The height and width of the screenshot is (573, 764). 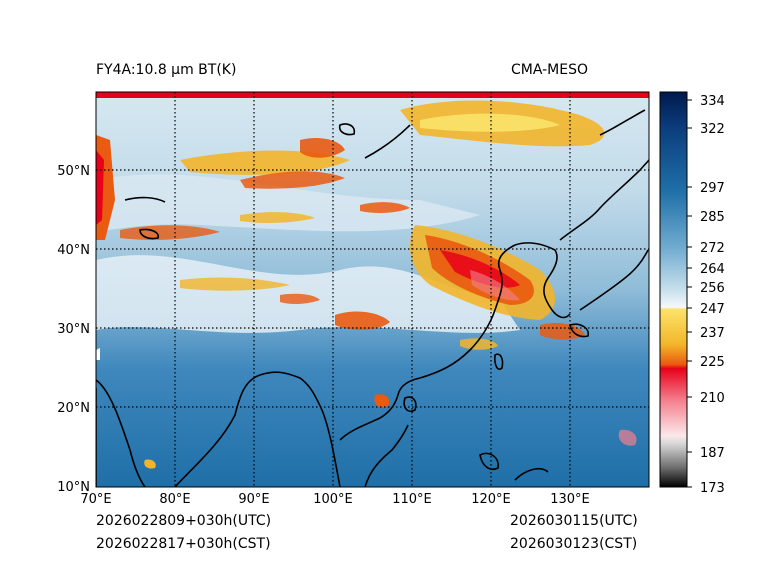 What do you see at coordinates (712, 217) in the screenshot?
I see `colorbar-tick: 285` at bounding box center [712, 217].